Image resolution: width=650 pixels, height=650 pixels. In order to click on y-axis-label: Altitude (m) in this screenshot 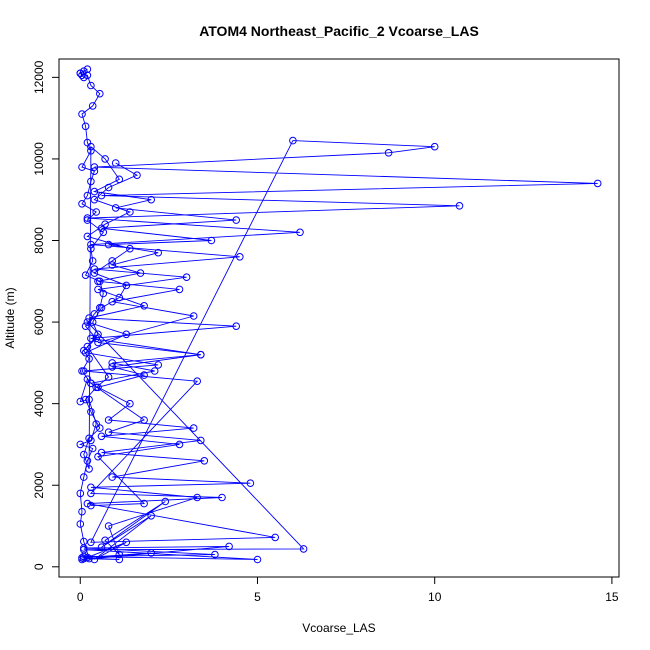, I will do `click(10, 317)`.